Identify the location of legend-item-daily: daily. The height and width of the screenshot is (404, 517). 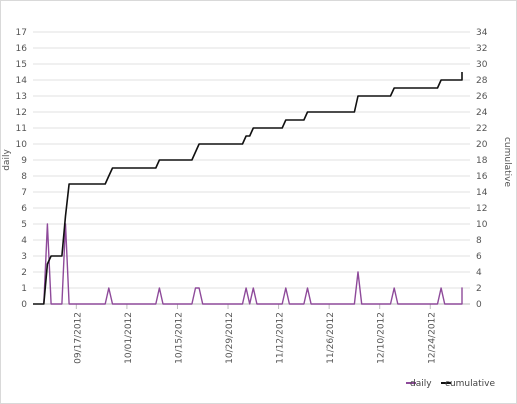
(419, 384).